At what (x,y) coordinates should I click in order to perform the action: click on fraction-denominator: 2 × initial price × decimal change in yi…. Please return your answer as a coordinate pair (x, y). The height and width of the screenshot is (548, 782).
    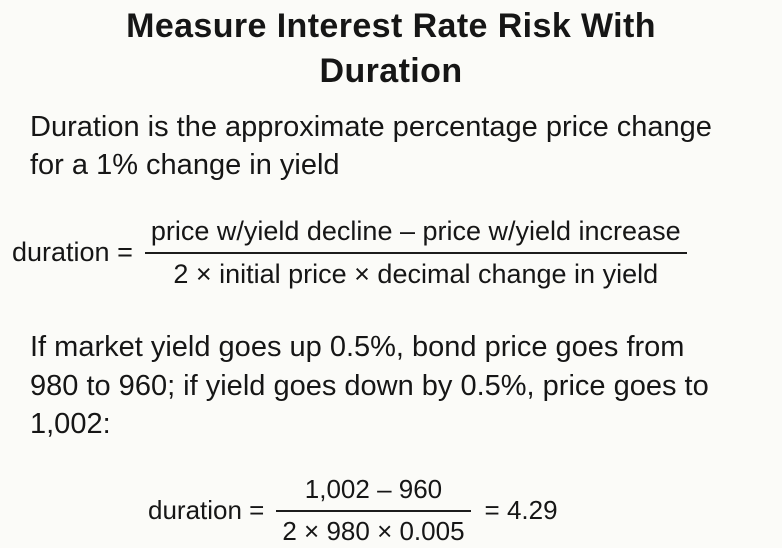
    Looking at the image, I should click on (416, 273).